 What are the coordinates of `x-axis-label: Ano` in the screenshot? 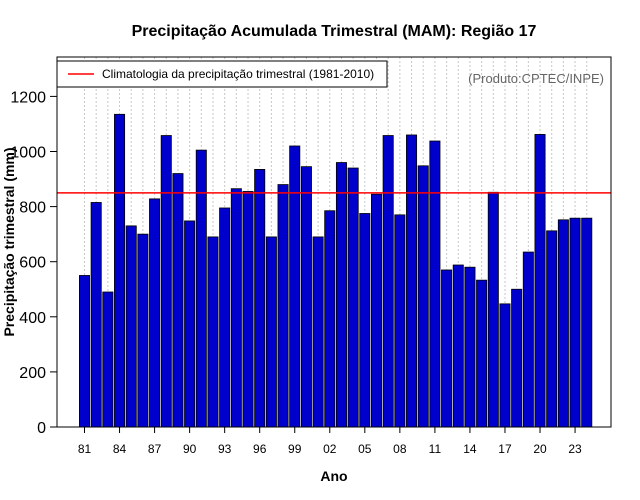 It's located at (333, 476).